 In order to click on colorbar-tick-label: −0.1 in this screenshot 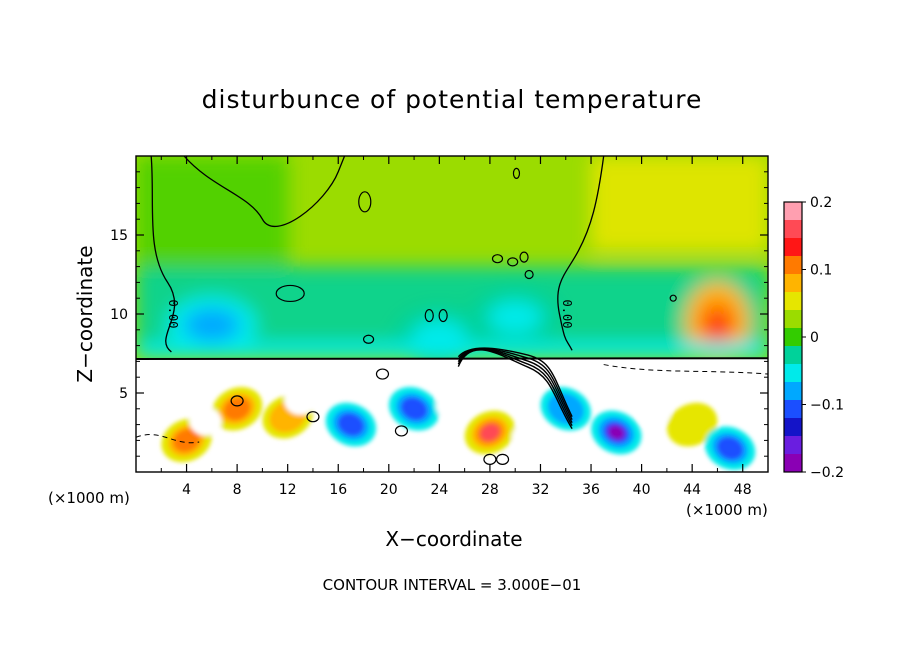, I will do `click(827, 406)`.